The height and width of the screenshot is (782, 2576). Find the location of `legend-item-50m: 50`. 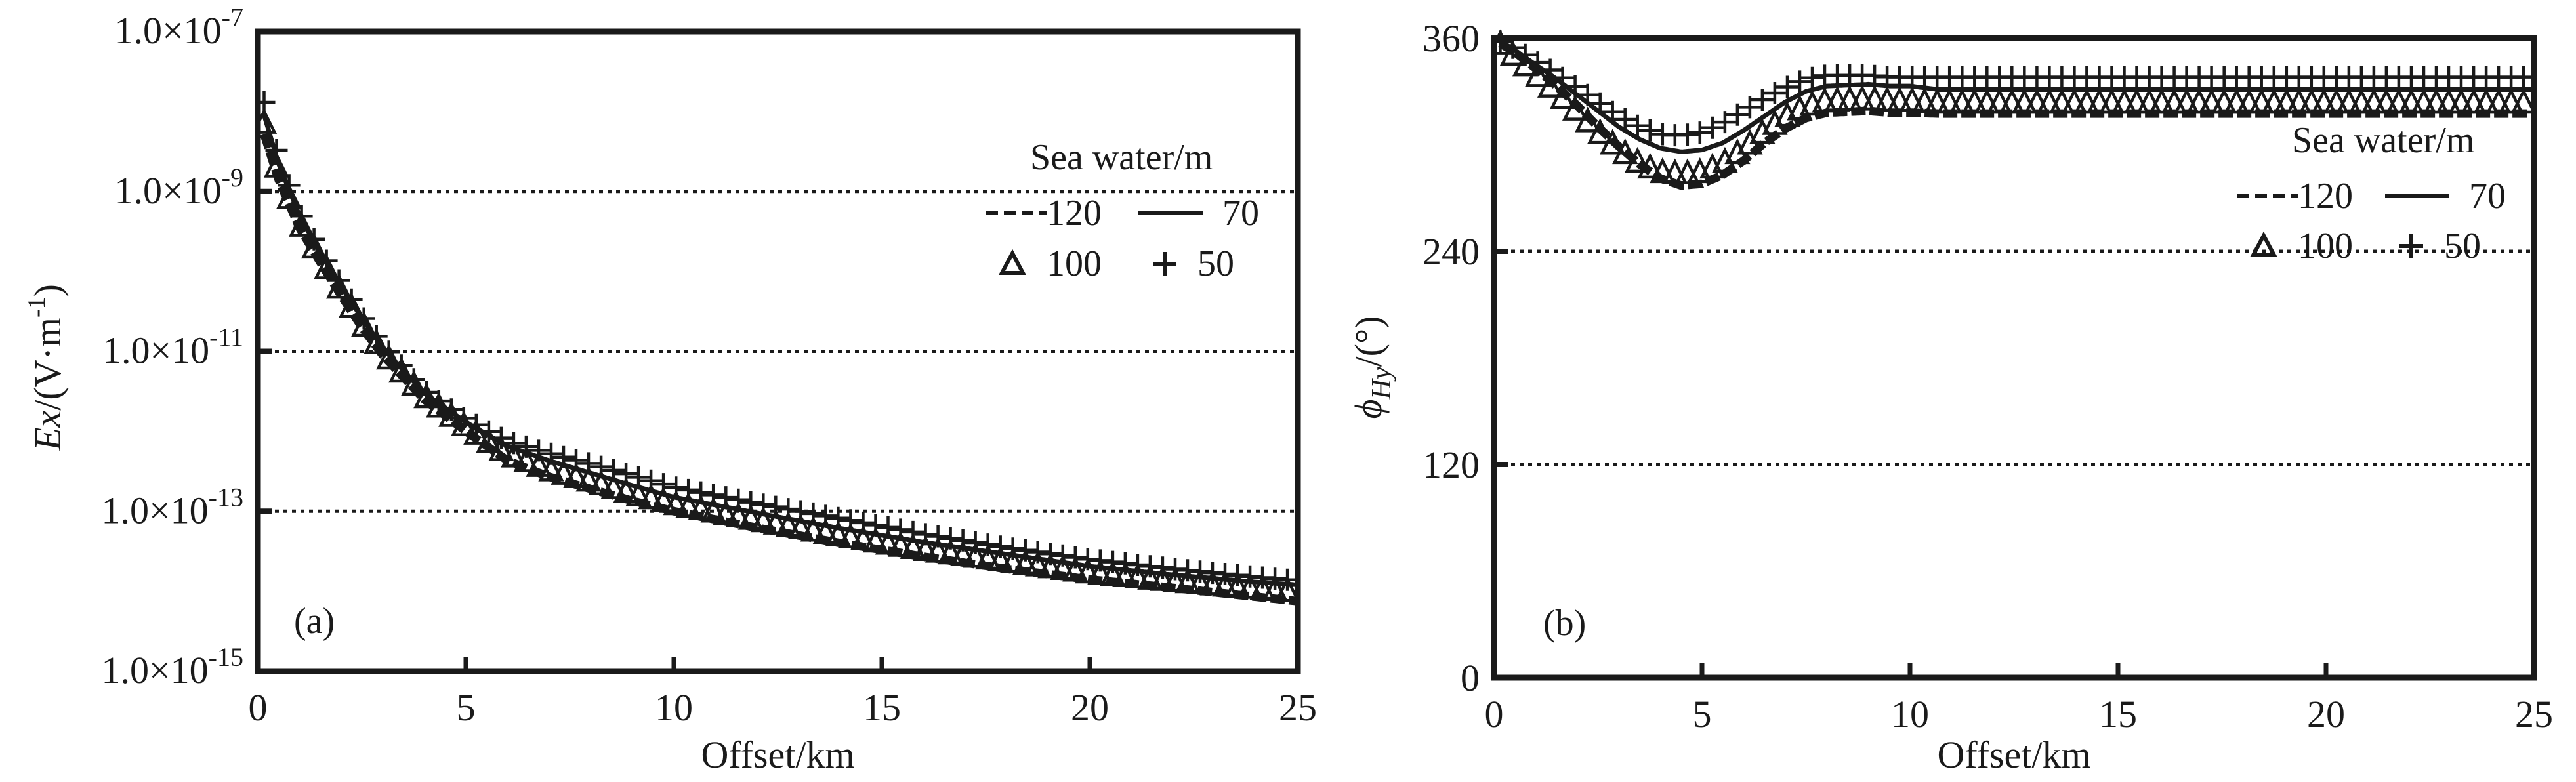

legend-item-50m: 50 is located at coordinates (2440, 246).